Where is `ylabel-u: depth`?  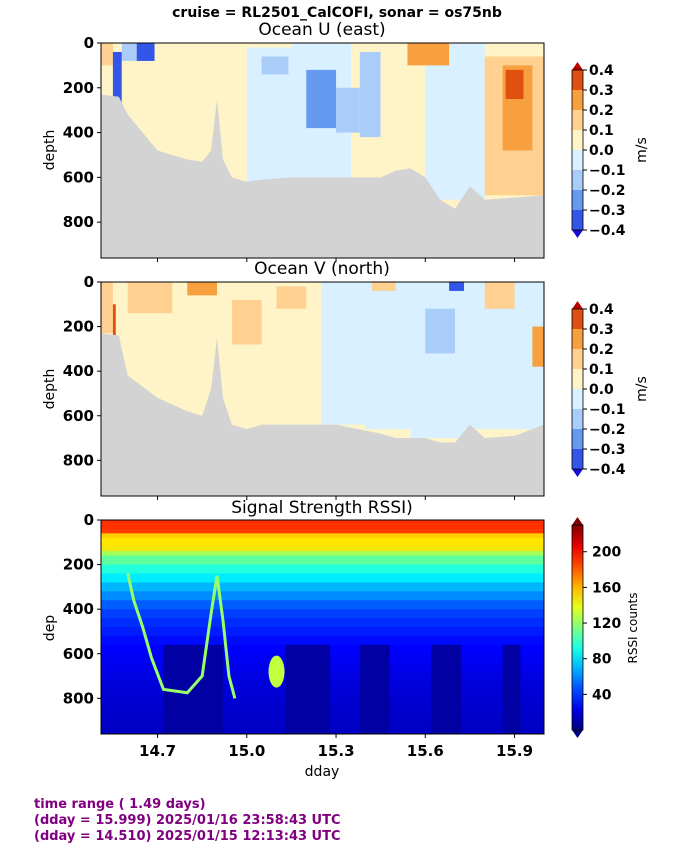
ylabel-u: depth is located at coordinates (50, 150).